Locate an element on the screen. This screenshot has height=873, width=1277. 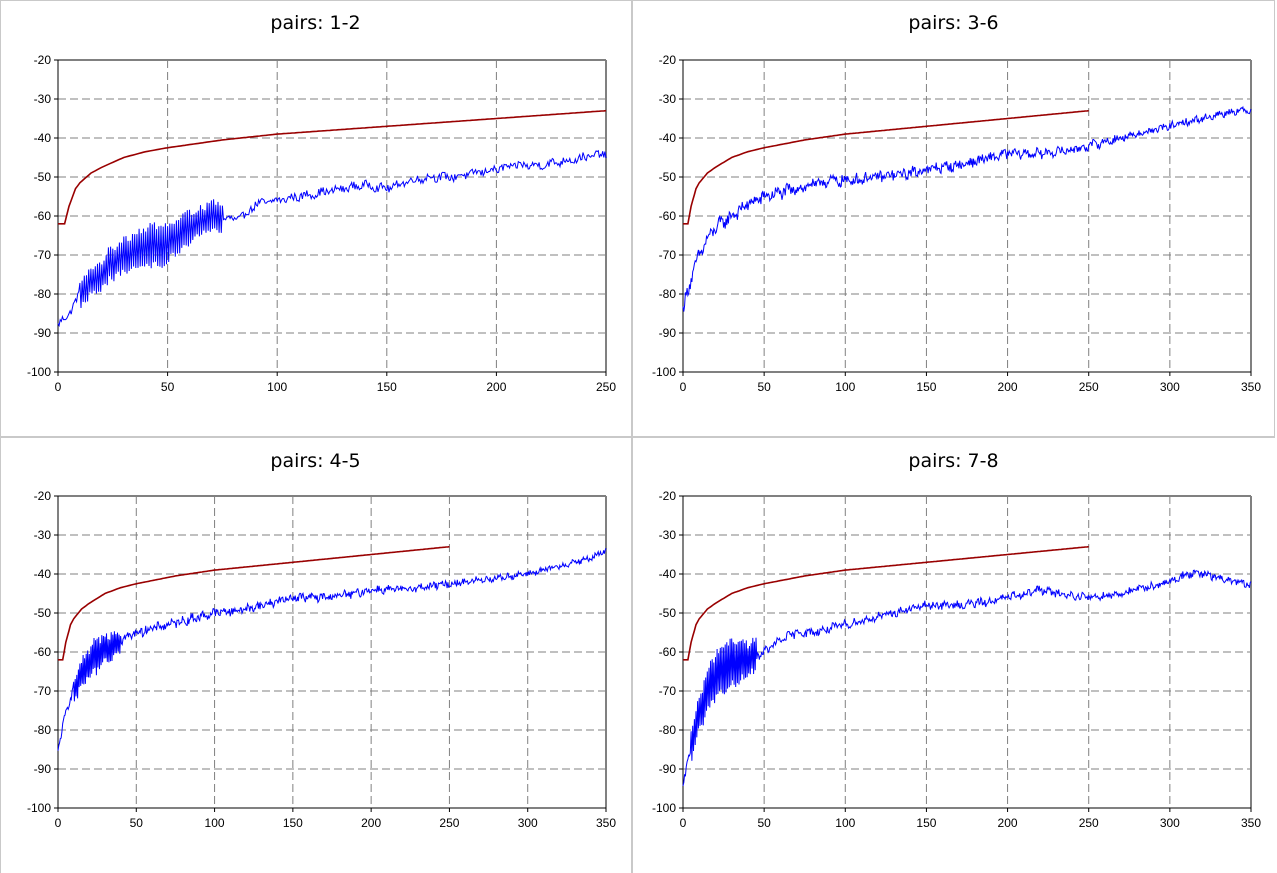
chart-title: pairs: 4-5 is located at coordinates (315, 461).